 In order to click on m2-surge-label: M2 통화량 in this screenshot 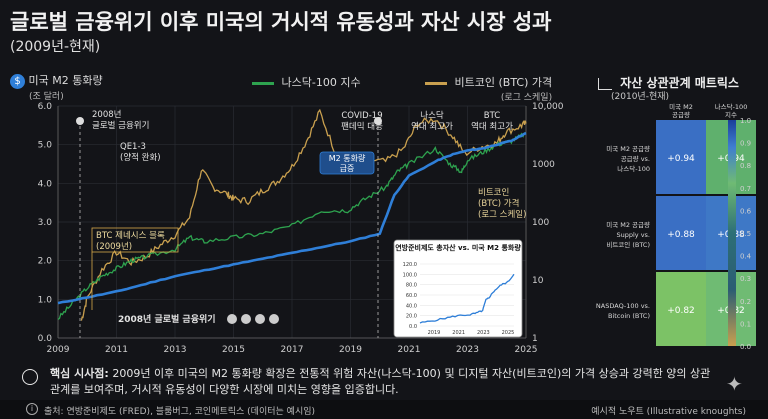, I will do `click(347, 158)`.